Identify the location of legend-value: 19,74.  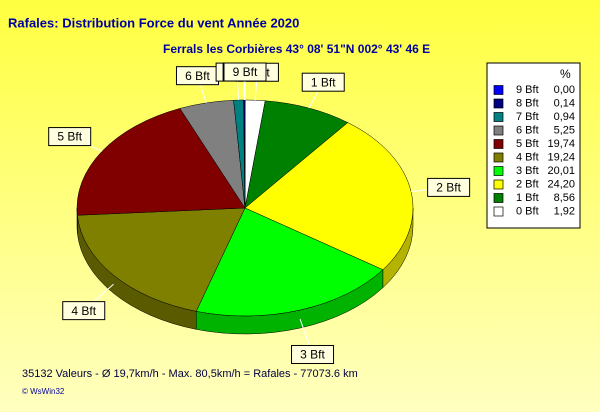
(561, 144).